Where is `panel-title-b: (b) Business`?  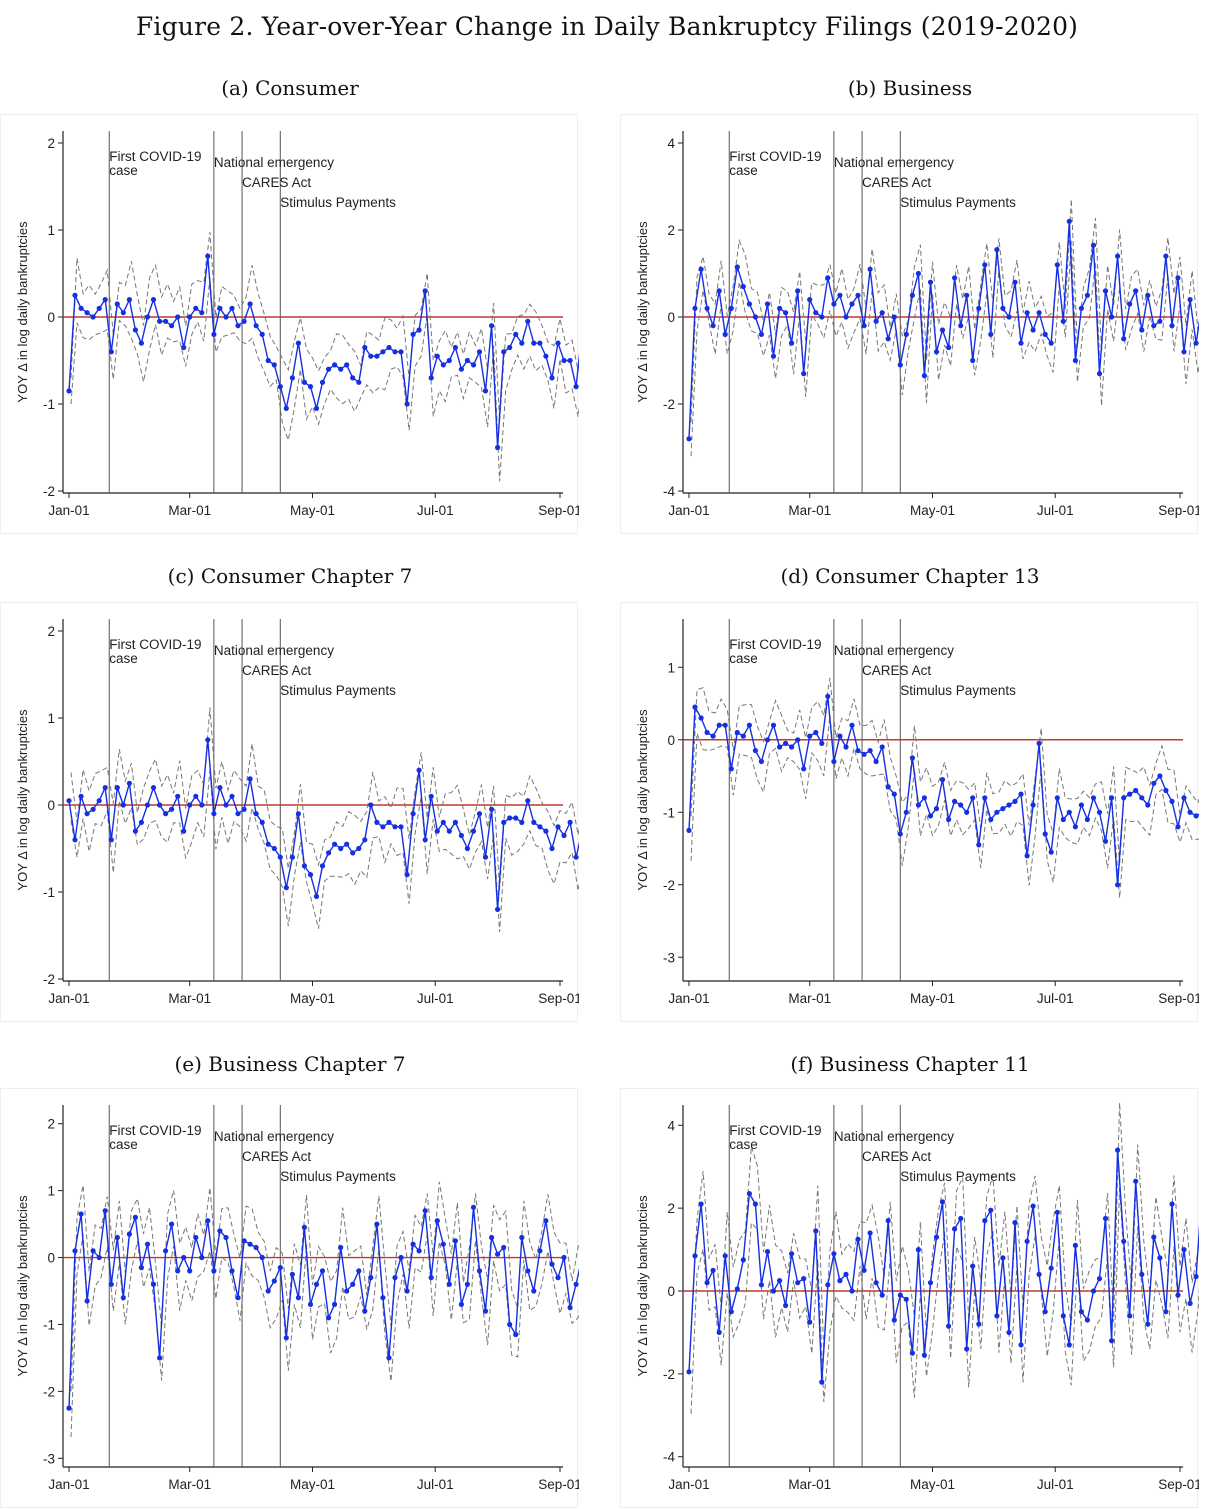 panel-title-b: (b) Business is located at coordinates (910, 88).